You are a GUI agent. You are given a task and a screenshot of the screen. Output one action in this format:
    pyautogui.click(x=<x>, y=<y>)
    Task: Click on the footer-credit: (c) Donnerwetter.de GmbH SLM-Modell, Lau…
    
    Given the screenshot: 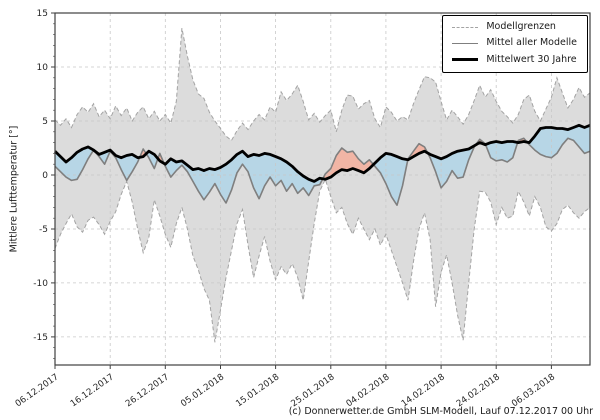 What is the action you would take?
    pyautogui.click(x=440, y=411)
    